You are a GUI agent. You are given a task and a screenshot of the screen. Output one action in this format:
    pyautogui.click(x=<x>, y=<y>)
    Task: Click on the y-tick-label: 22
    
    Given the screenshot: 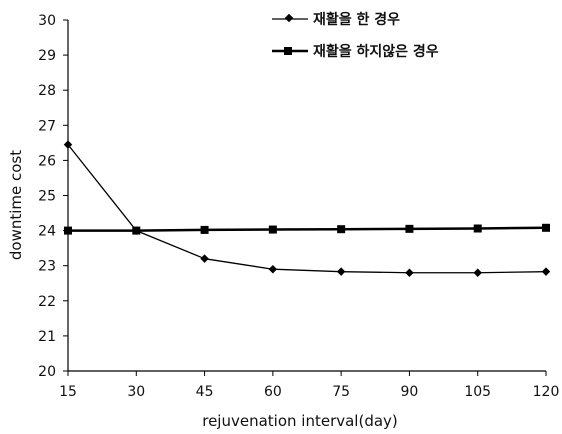 What is the action you would take?
    pyautogui.click(x=47, y=302)
    